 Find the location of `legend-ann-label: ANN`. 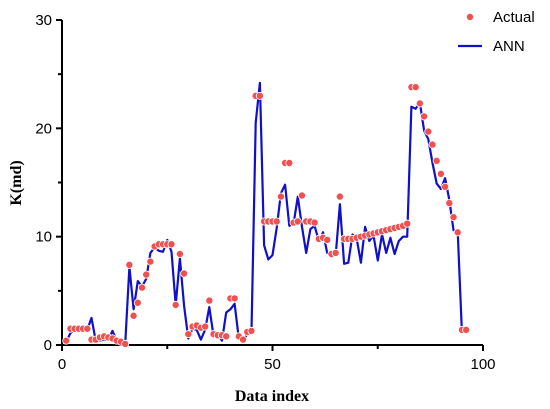

legend-ann-label: ANN is located at coordinates (509, 46).